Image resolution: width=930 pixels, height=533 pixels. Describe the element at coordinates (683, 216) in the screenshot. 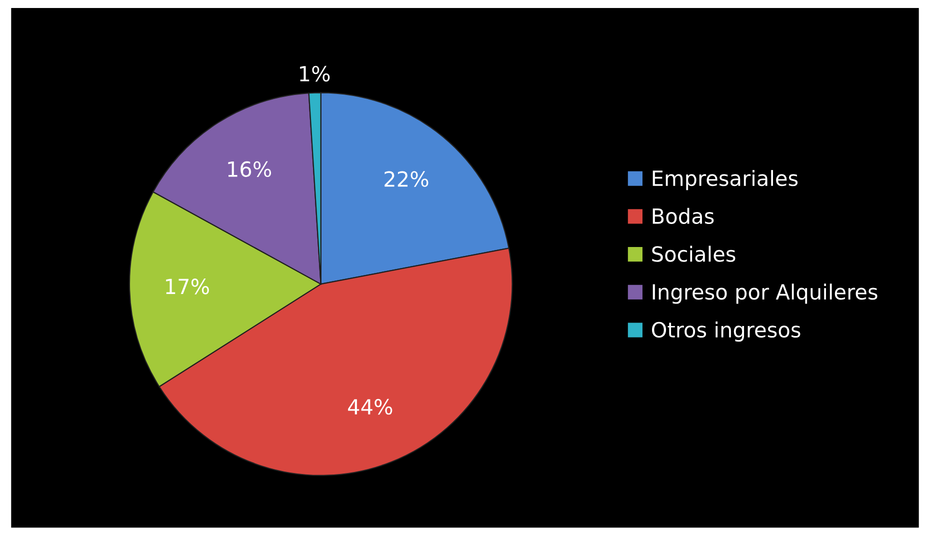

I see `legend-label: Bodas` at that location.